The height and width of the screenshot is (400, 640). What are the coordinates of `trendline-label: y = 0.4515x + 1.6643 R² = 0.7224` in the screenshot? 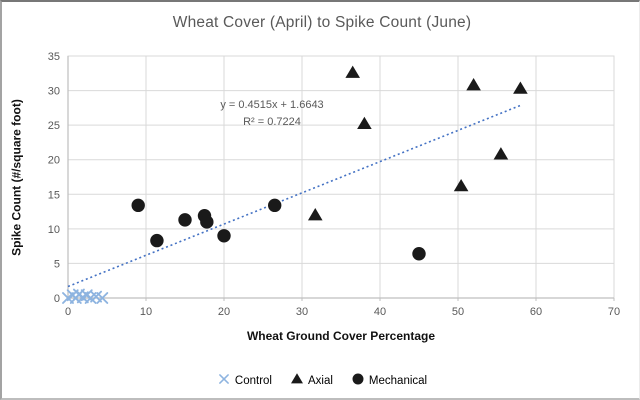 It's located at (272, 114).